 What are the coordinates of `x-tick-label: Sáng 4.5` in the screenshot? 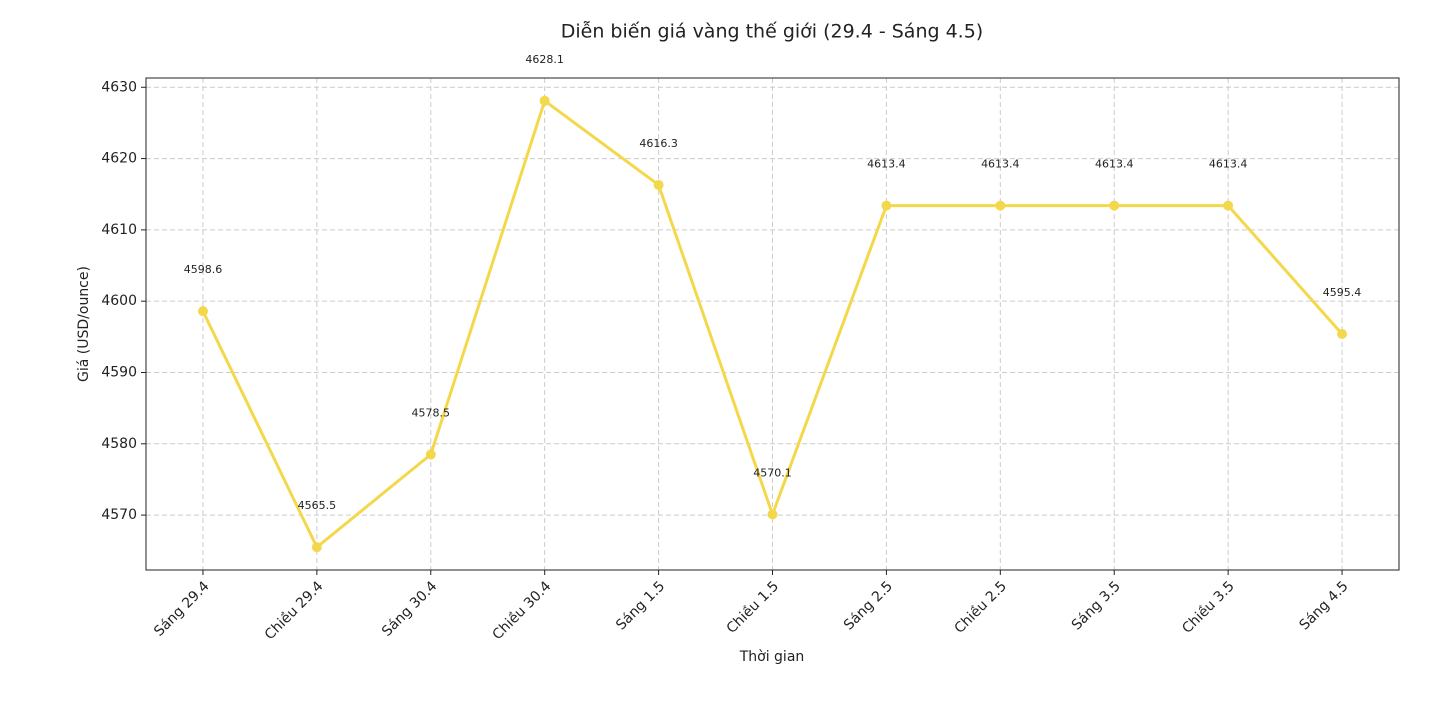 It's located at (1324, 605).